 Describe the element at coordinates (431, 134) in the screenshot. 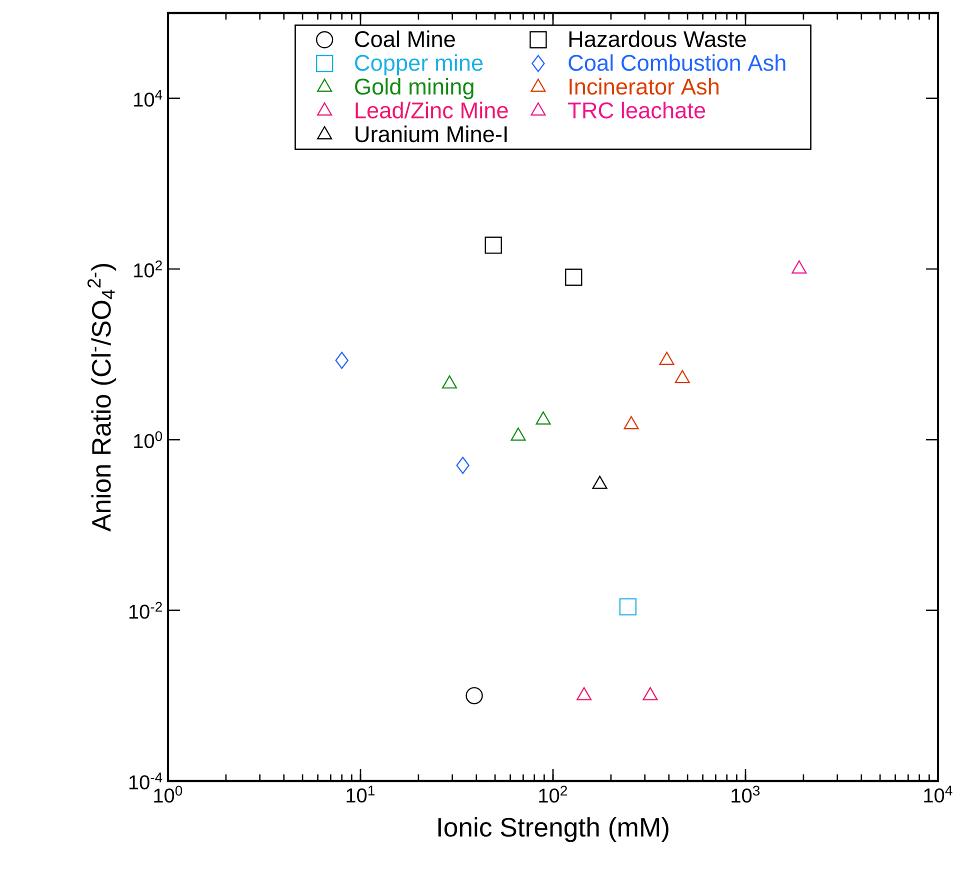

I see `legend-label: Uranium Mine-I` at that location.